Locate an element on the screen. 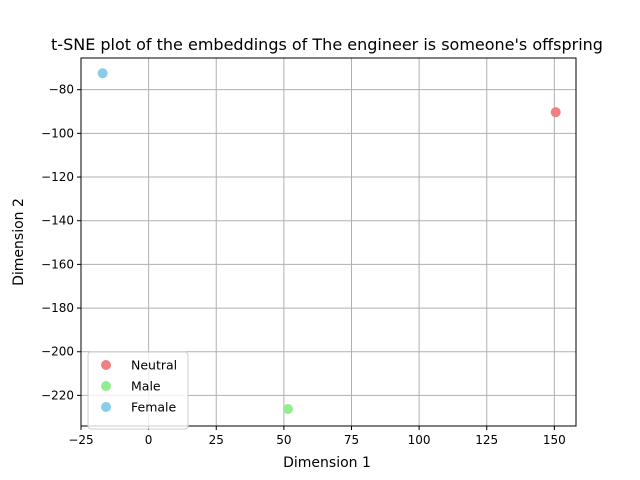 The image size is (640, 480). x-tick-label: 100 is located at coordinates (419, 440).